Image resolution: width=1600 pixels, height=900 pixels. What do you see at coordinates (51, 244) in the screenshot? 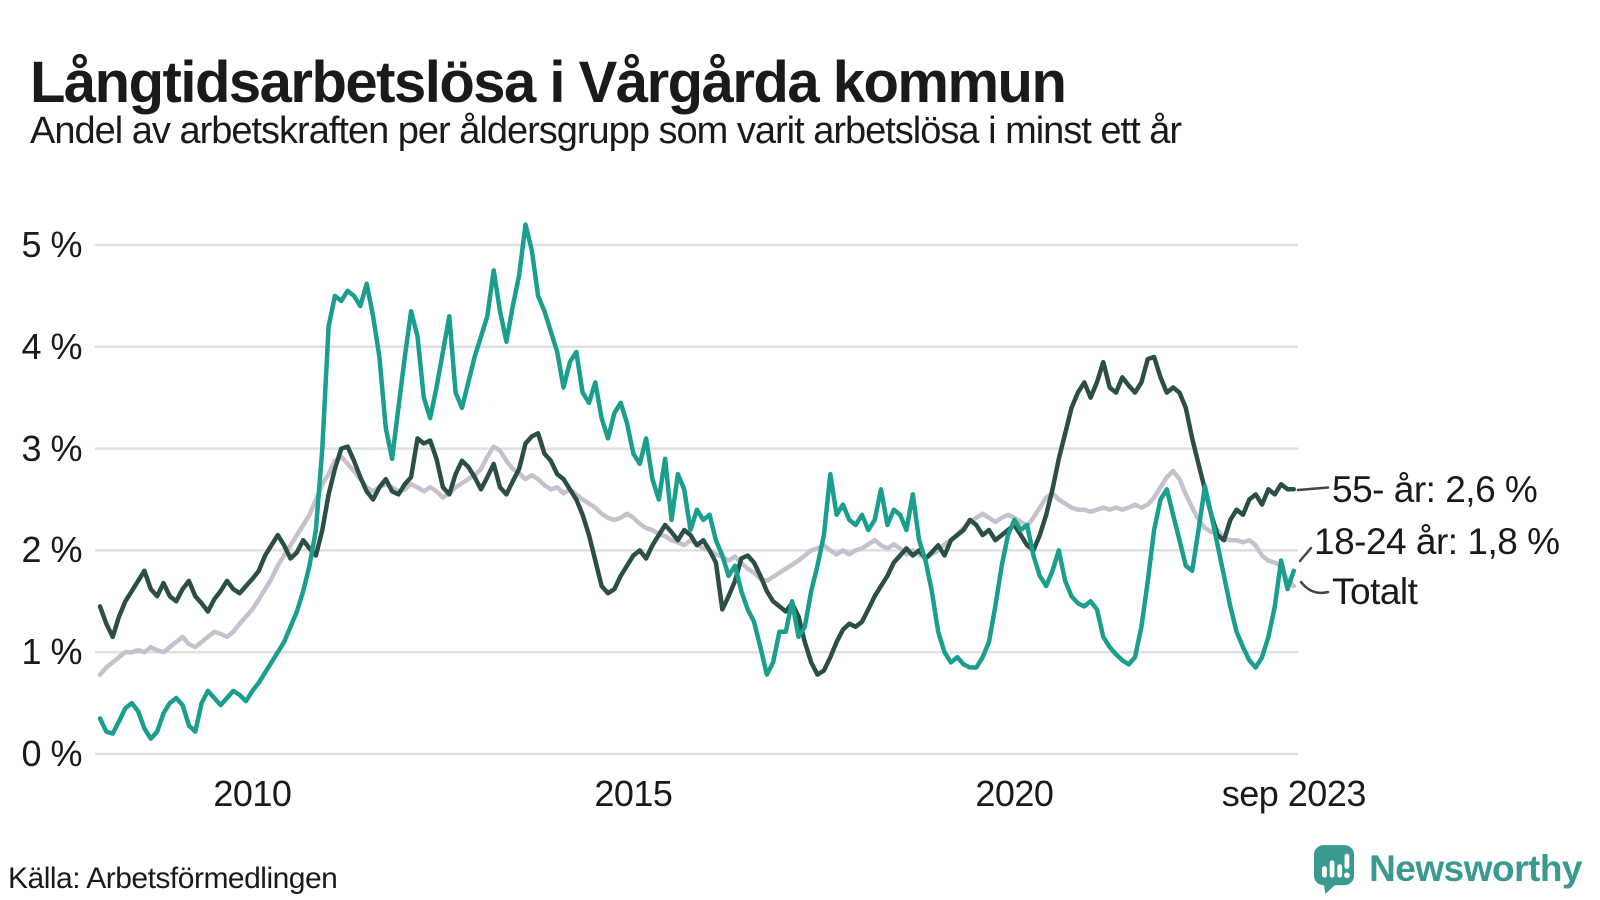
I see `y-axis-label-5: 5 %` at bounding box center [51, 244].